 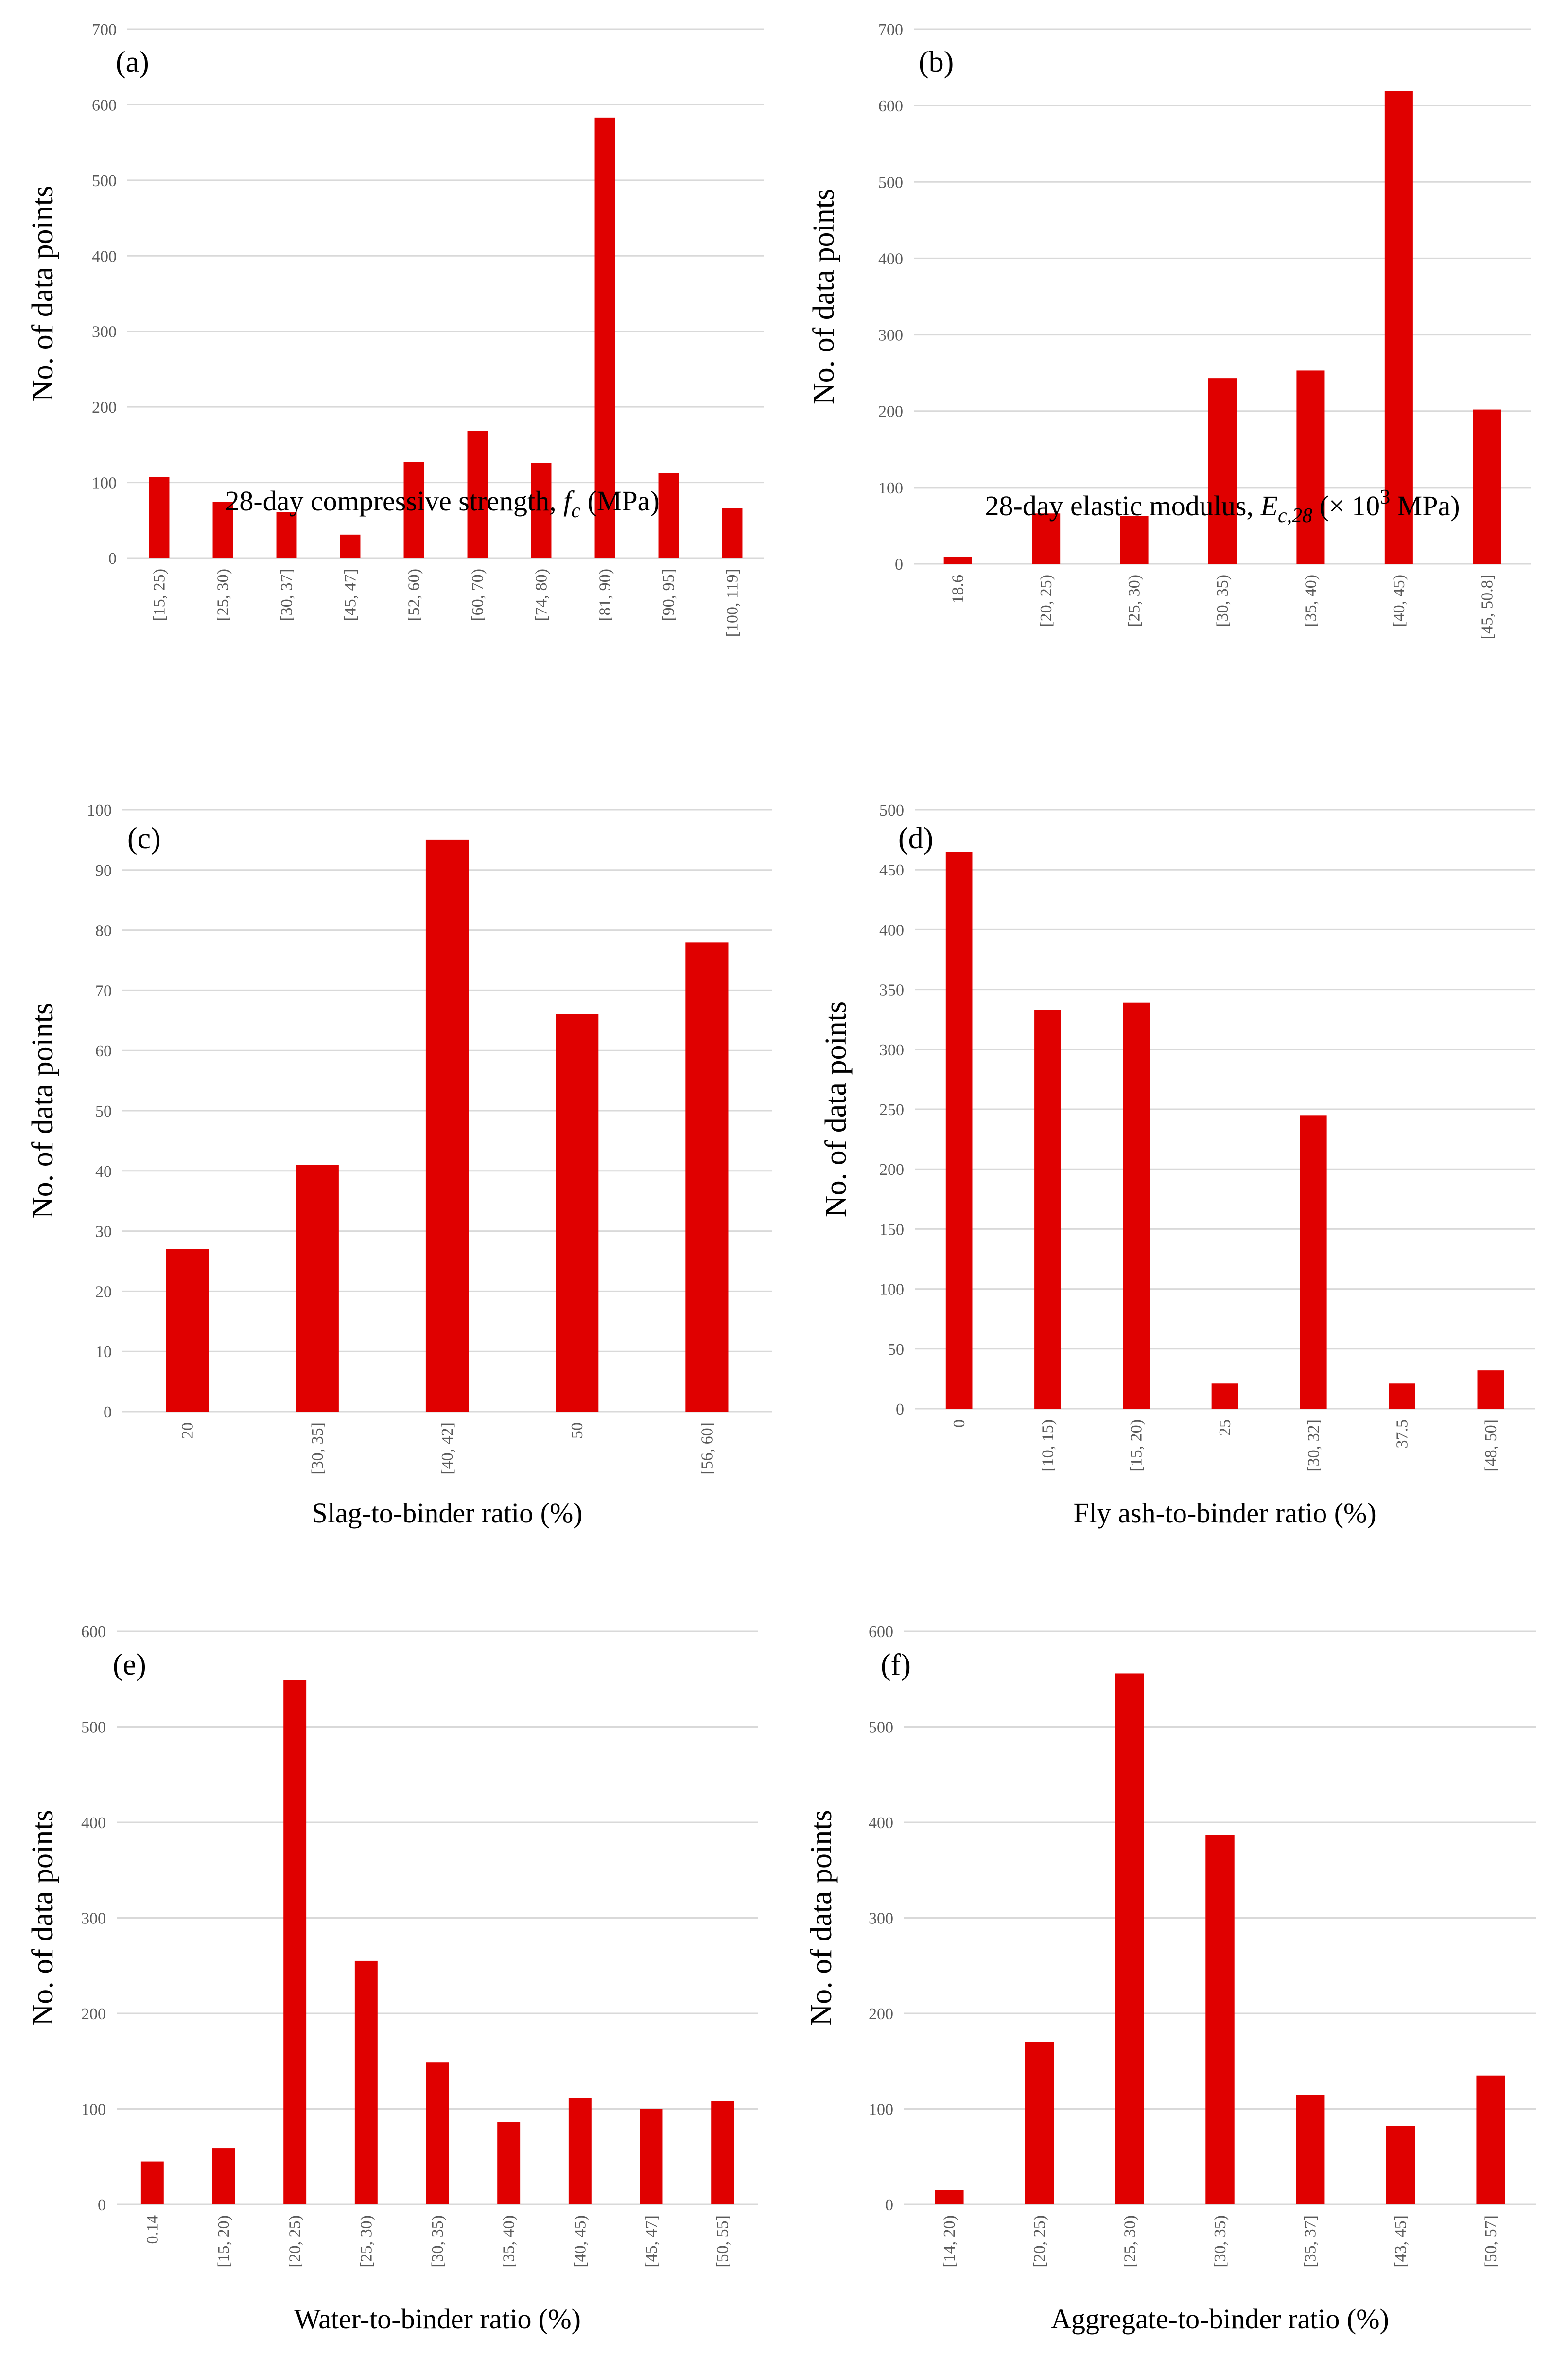 I want to click on x-tick-label: [52, 60), so click(x=414, y=595).